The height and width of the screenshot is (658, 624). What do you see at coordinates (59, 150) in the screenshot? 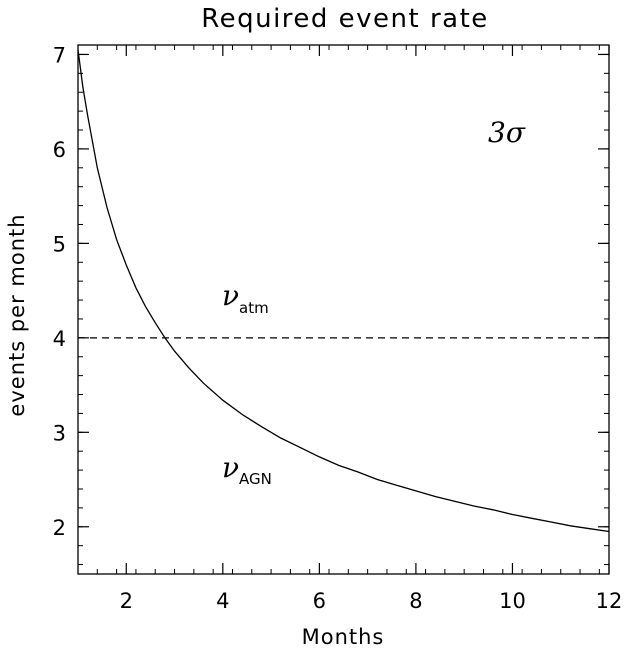
I see `y-tick-label: 6` at bounding box center [59, 150].